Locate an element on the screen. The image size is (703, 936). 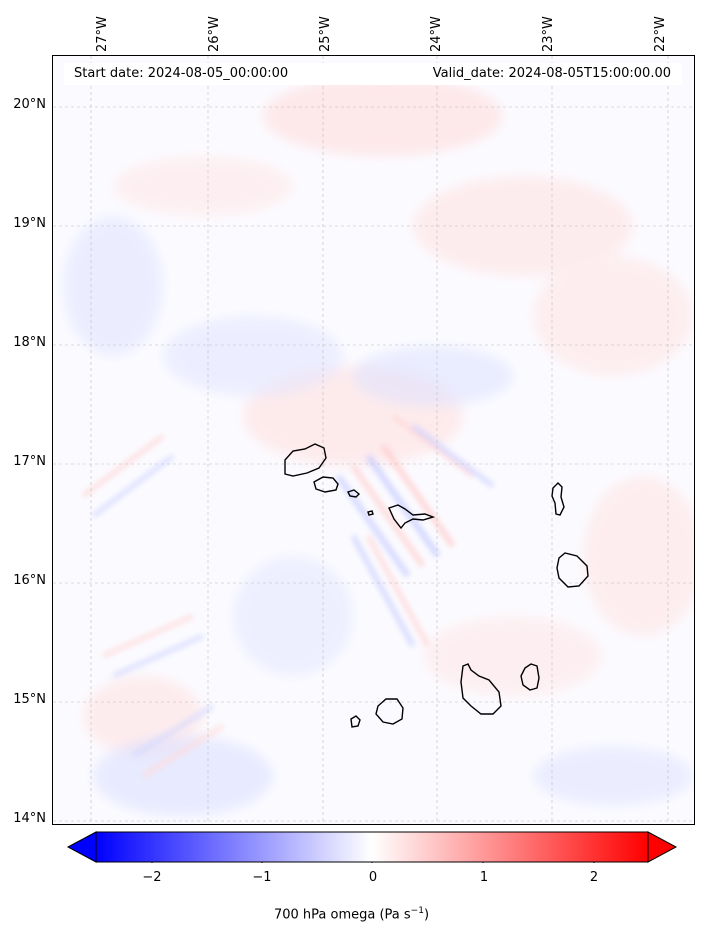
lon-label: 26°W is located at coordinates (214, 34).